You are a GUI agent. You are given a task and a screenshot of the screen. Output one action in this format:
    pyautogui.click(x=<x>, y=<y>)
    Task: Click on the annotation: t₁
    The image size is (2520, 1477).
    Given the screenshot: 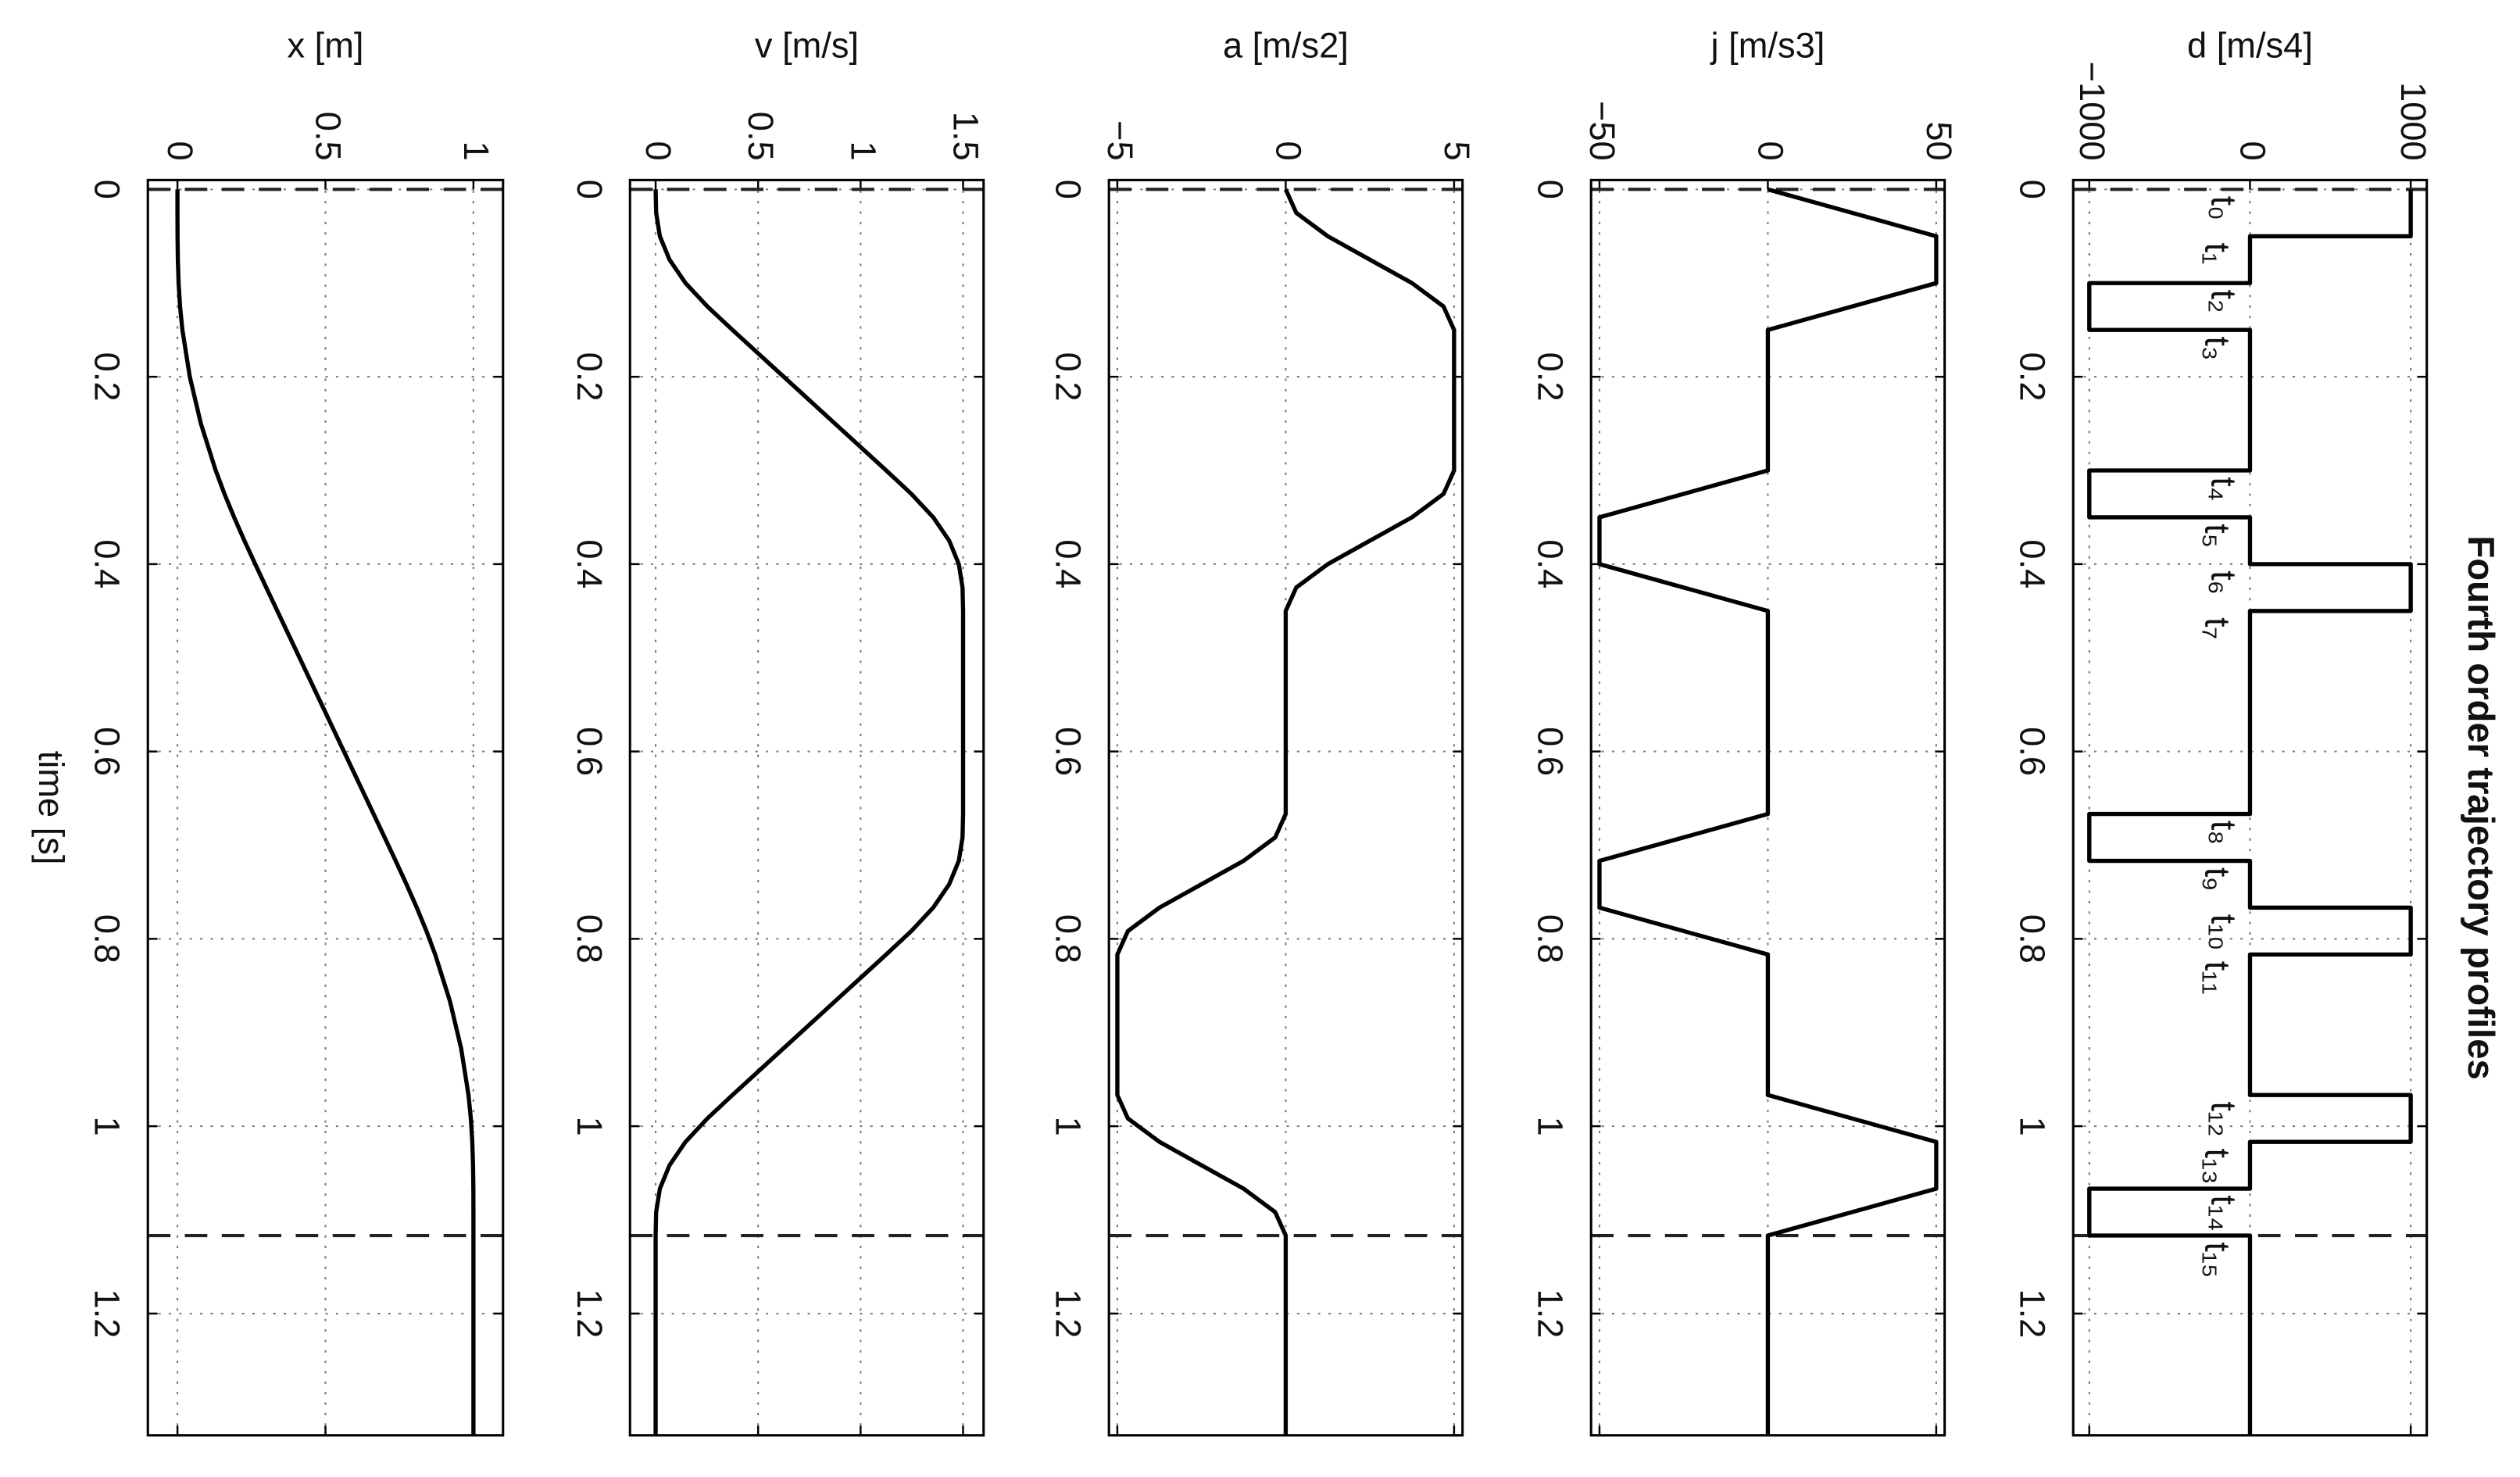 What is the action you would take?
    pyautogui.click(x=2217, y=254)
    